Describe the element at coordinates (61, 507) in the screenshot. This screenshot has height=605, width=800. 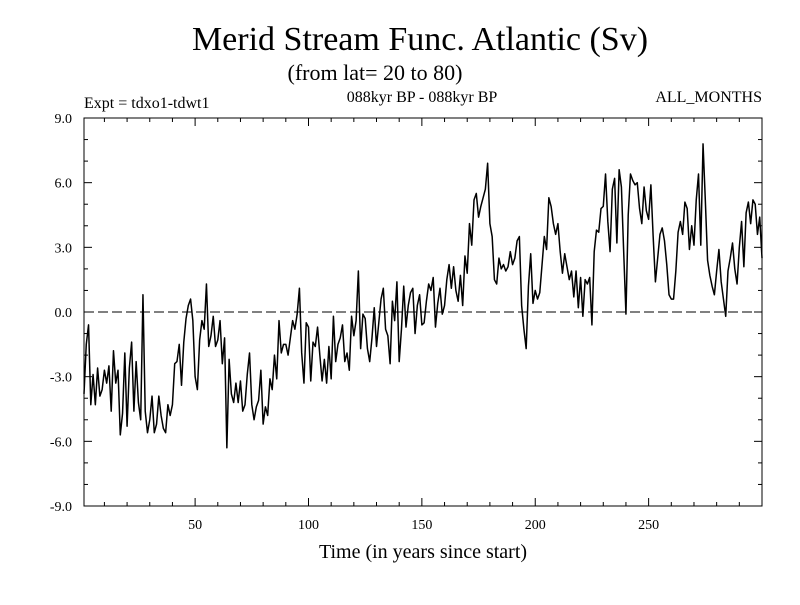
I see `y-tick-label: -9.0` at that location.